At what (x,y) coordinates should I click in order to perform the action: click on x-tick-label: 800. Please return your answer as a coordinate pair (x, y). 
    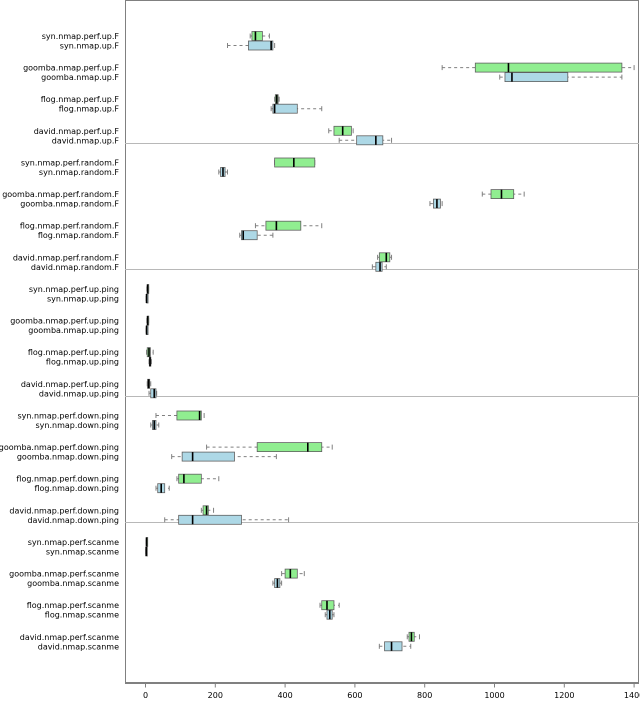
    Looking at the image, I should click on (424, 695).